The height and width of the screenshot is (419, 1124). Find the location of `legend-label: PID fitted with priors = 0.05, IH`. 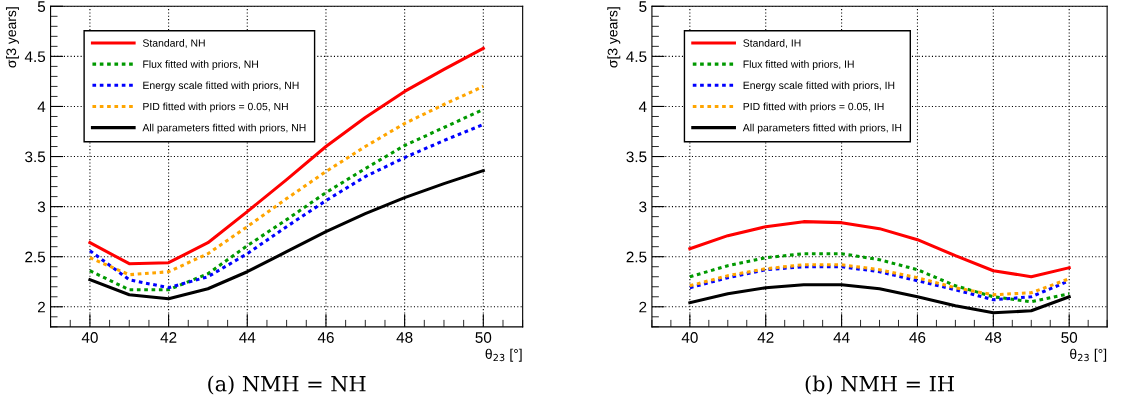

legend-label: PID fitted with priors = 0.05, IH is located at coordinates (813, 107).